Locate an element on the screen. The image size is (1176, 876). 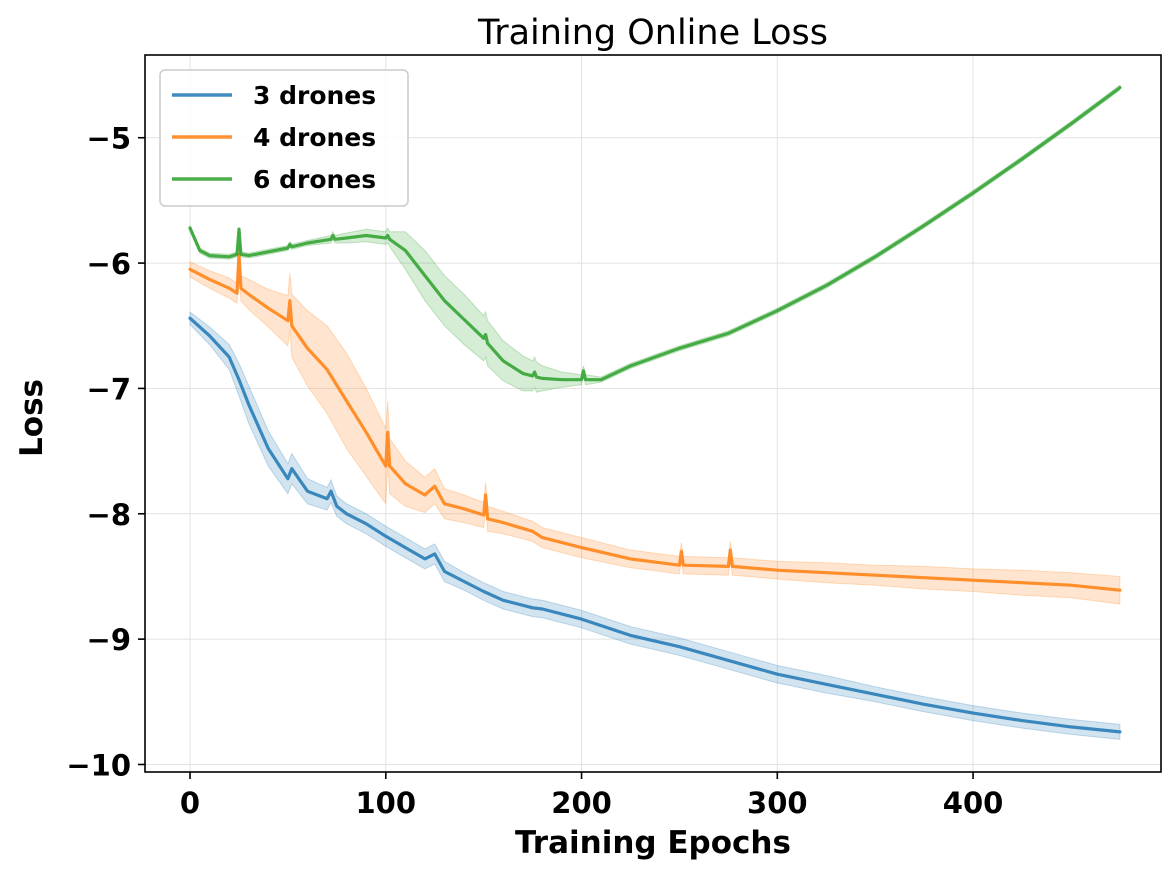
x-axis-ticks: 0 100 200 300 400 is located at coordinates (591, 796).